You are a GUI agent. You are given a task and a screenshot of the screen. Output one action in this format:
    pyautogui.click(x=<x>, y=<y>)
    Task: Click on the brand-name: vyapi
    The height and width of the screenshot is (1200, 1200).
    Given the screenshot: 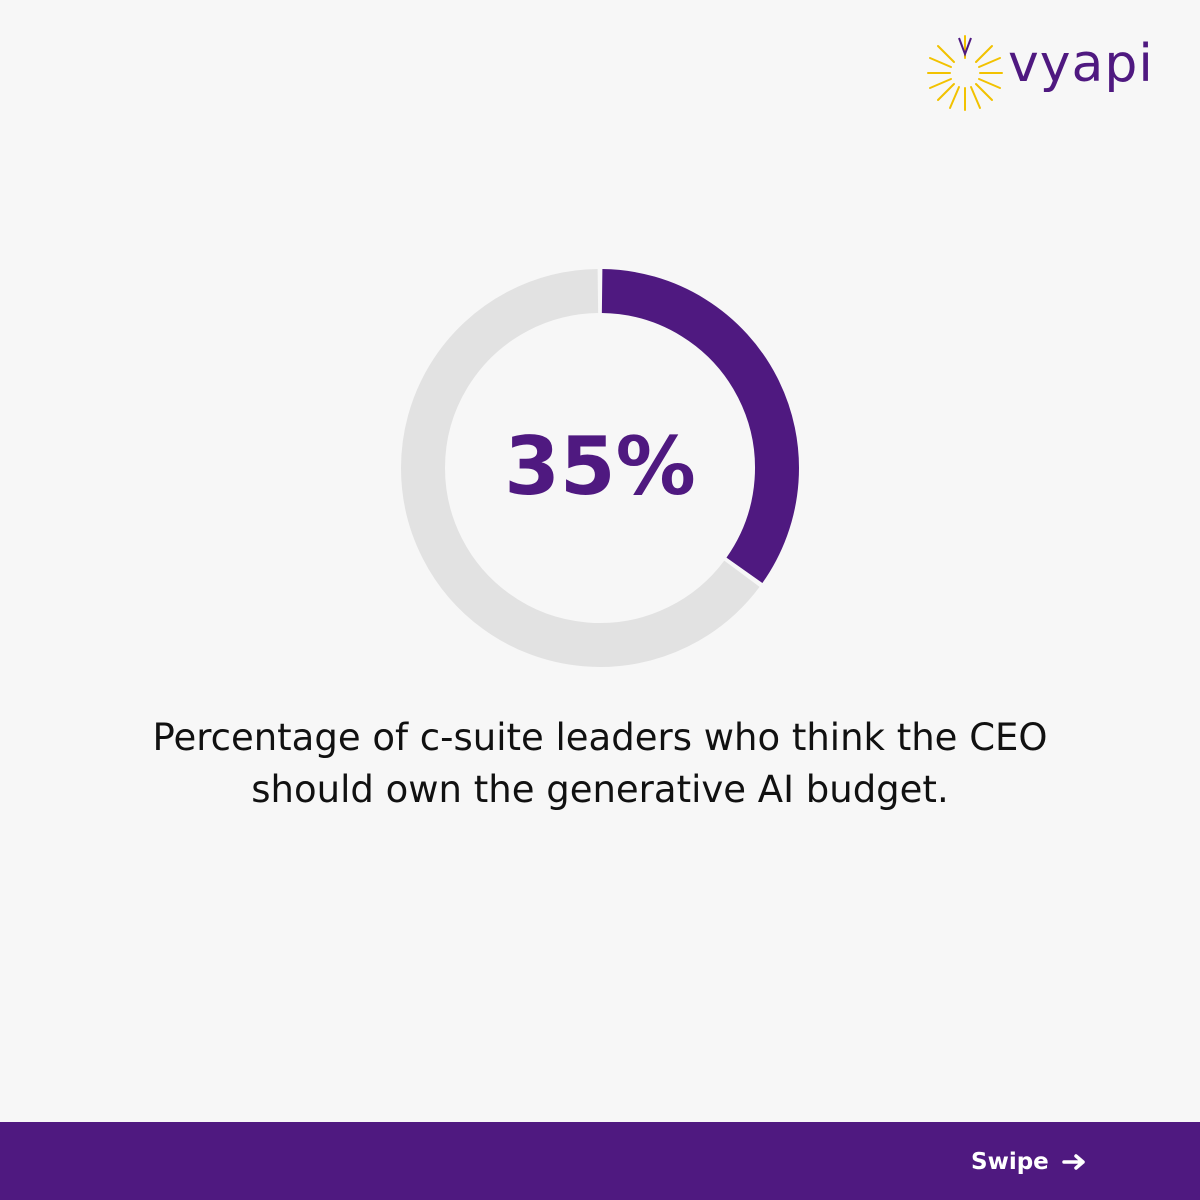 What is the action you would take?
    pyautogui.click(x=1081, y=64)
    